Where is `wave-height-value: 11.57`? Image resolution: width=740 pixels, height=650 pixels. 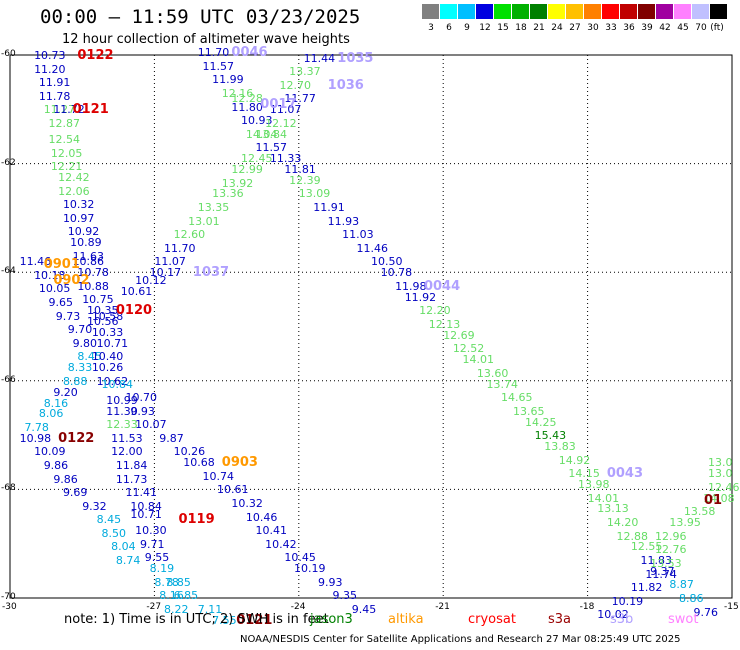 wave-height-value: 11.57 is located at coordinates (218, 66).